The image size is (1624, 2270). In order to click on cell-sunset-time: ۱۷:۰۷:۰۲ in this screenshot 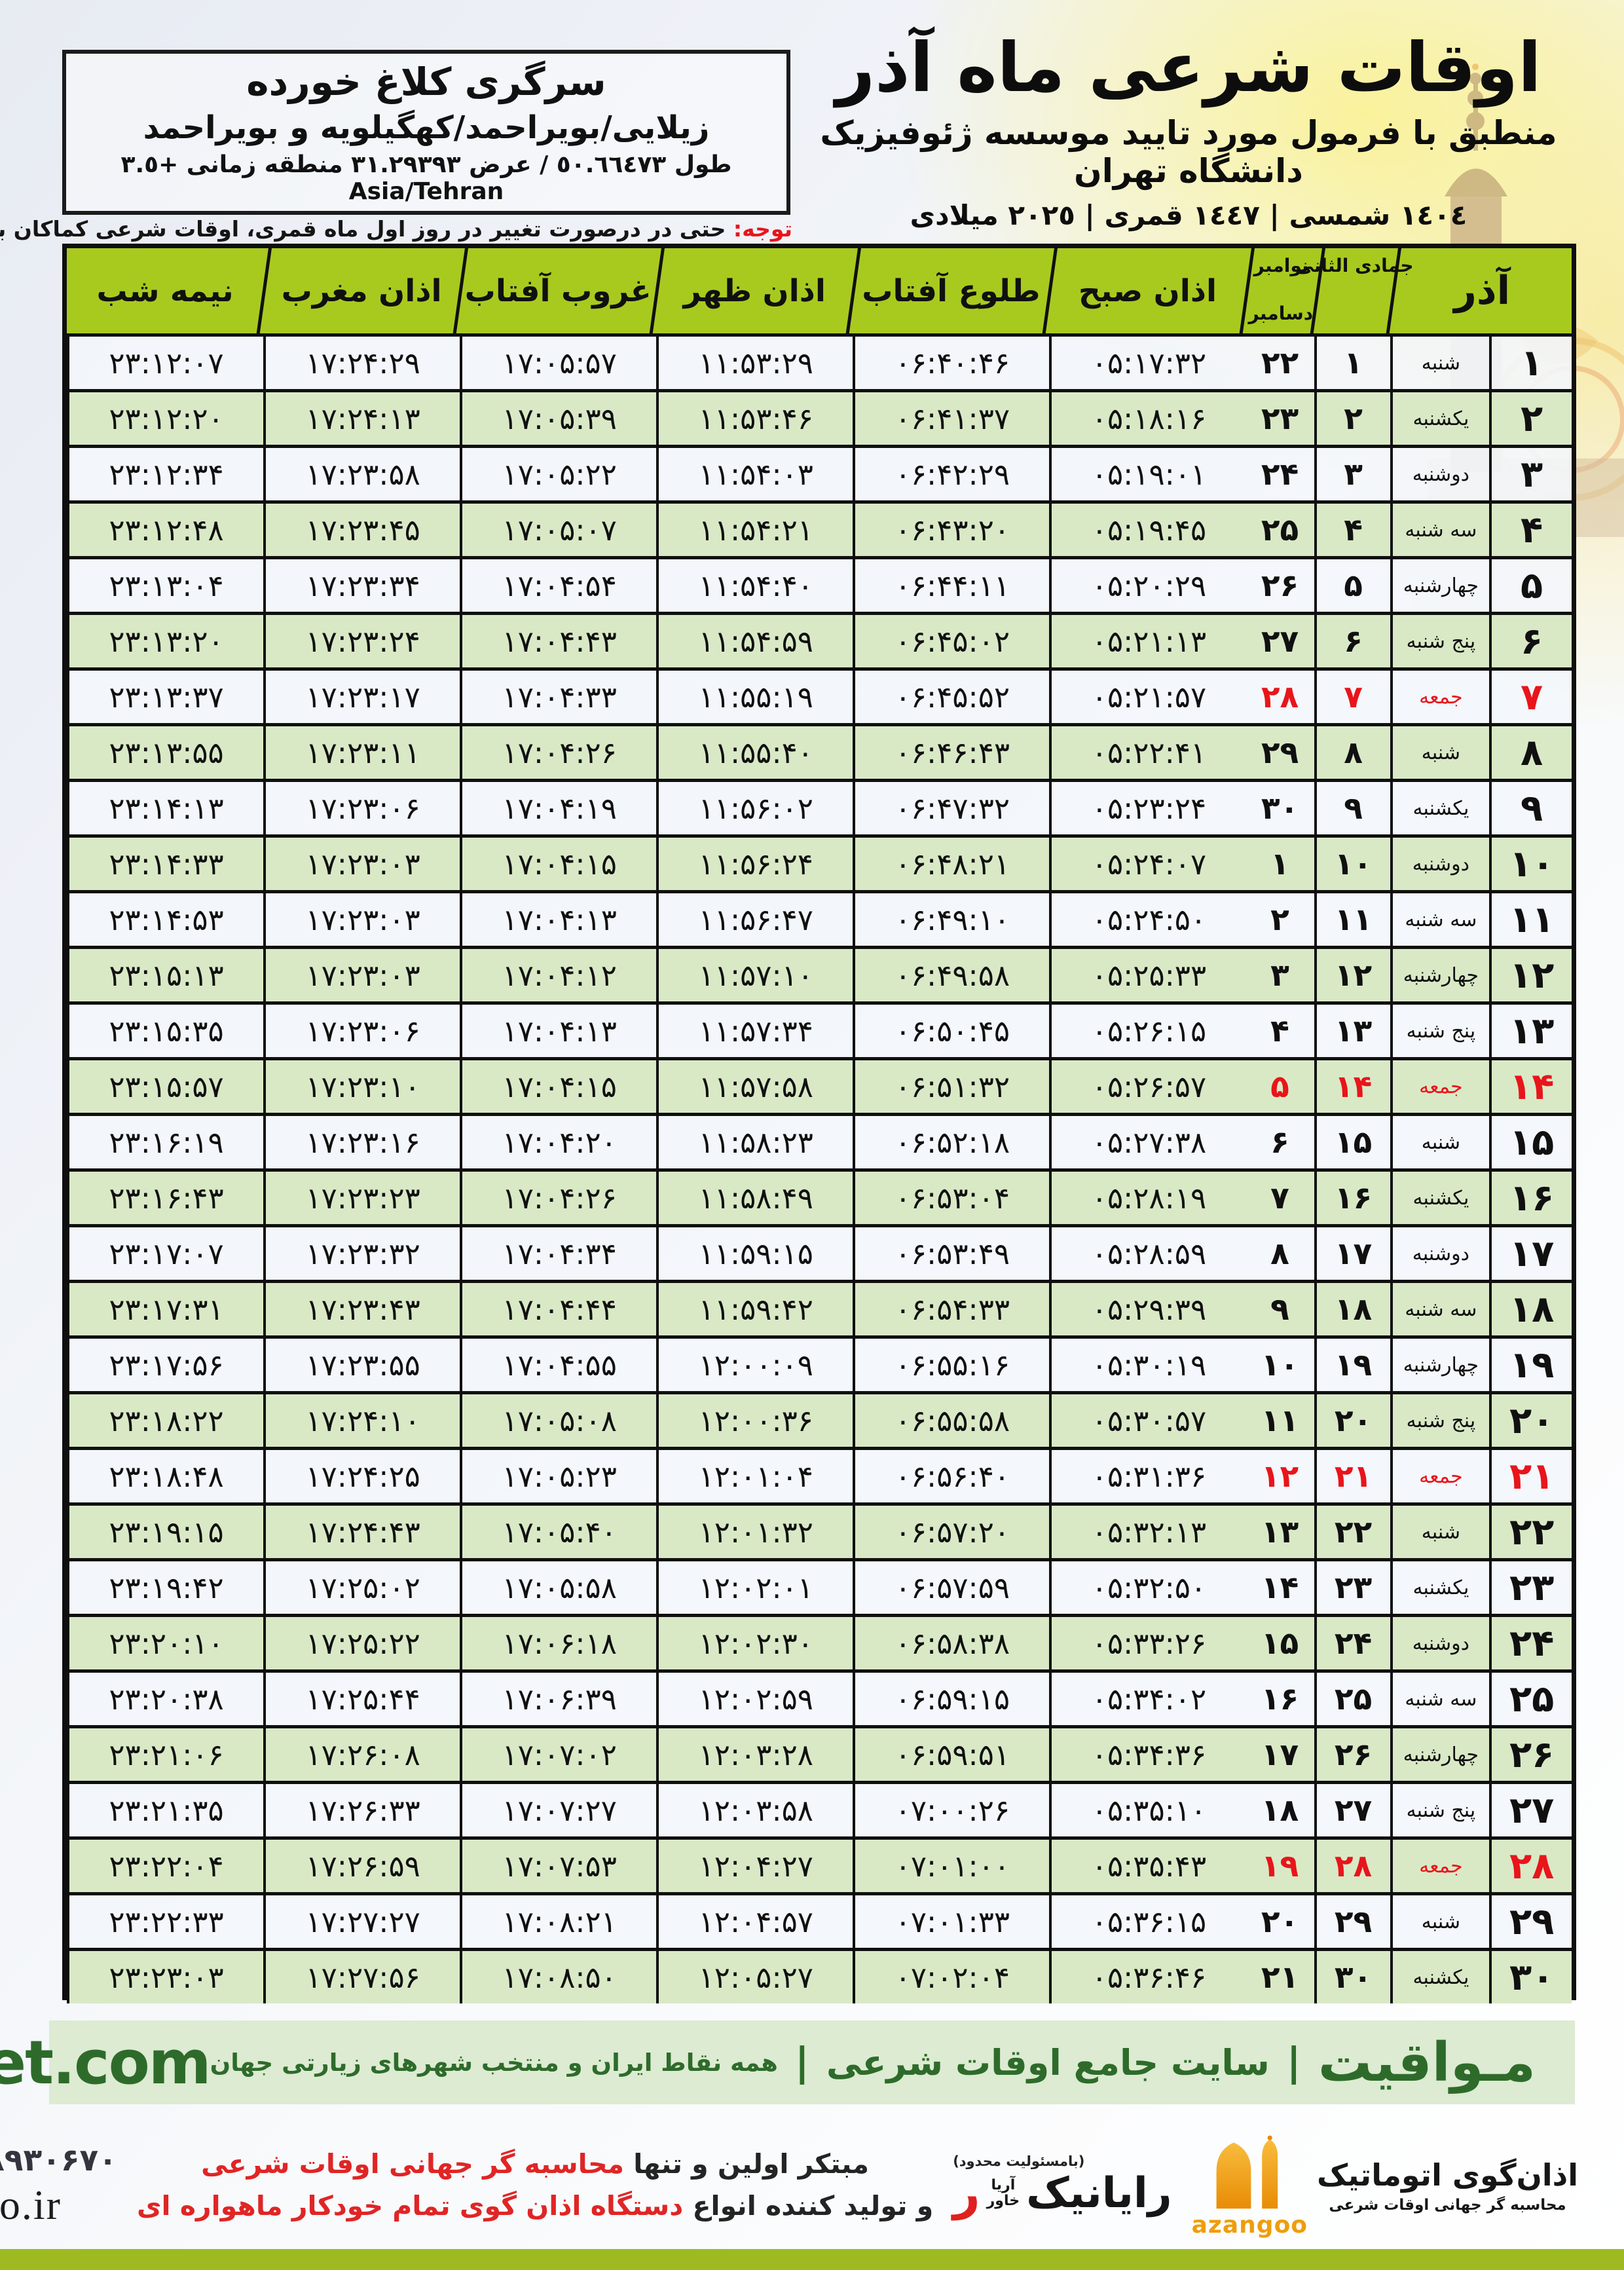, I will do `click(558, 1754)`.